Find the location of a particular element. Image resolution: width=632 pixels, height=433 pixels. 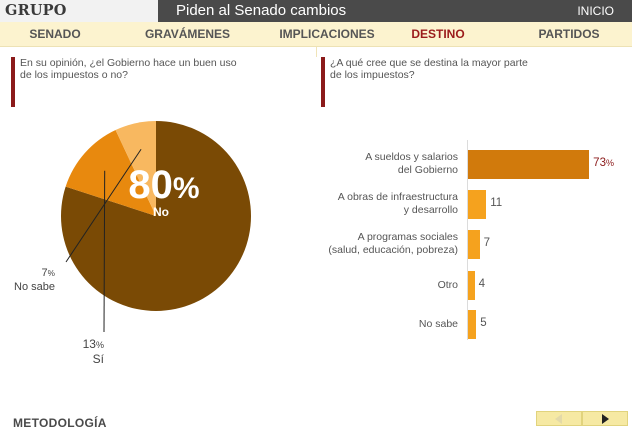

pie-leader-nosabe is located at coordinates (103, 205).